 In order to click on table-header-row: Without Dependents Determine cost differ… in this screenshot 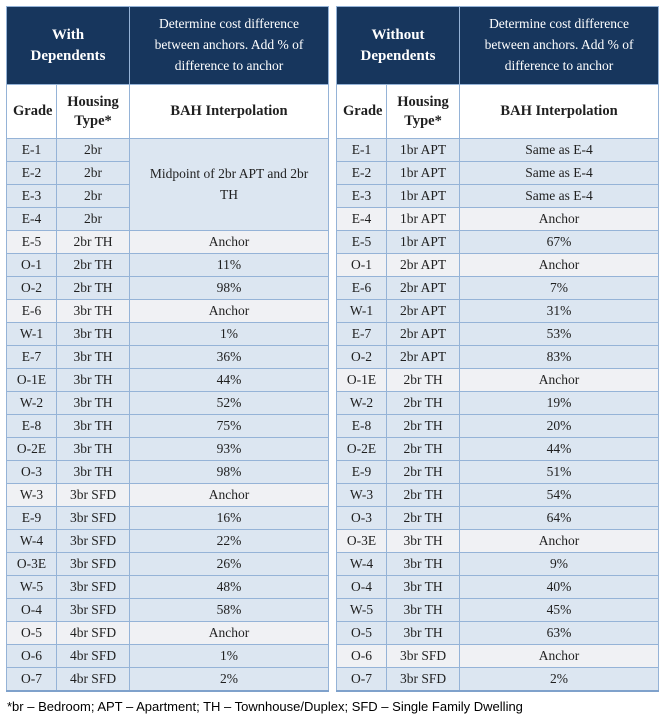, I will do `click(498, 45)`.